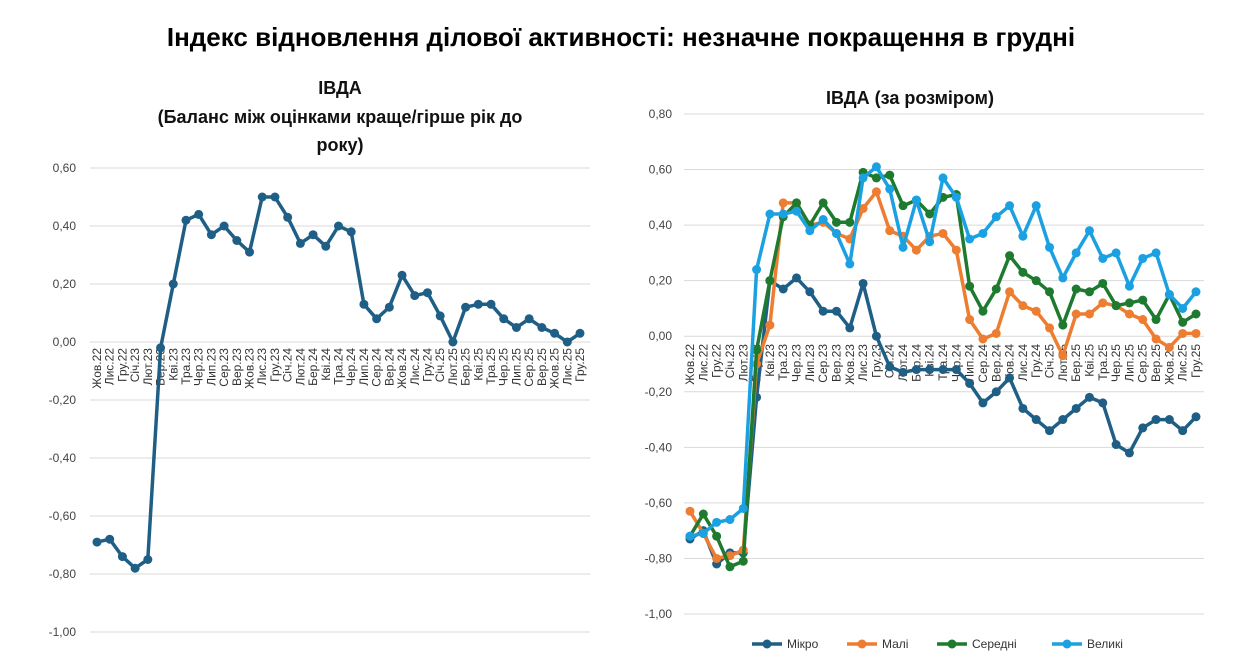  I want to click on x-tick-label: Вер.25, so click(542, 367).